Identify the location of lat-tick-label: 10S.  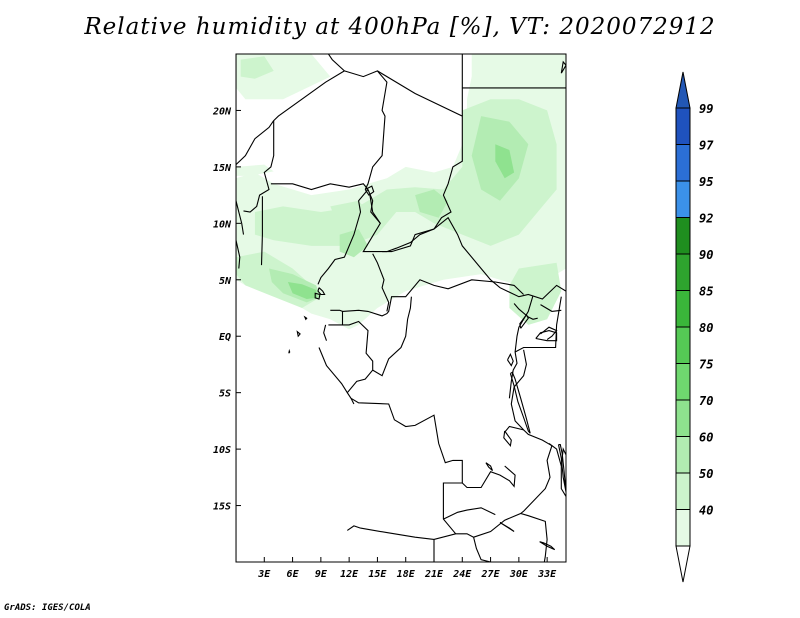
(222, 450).